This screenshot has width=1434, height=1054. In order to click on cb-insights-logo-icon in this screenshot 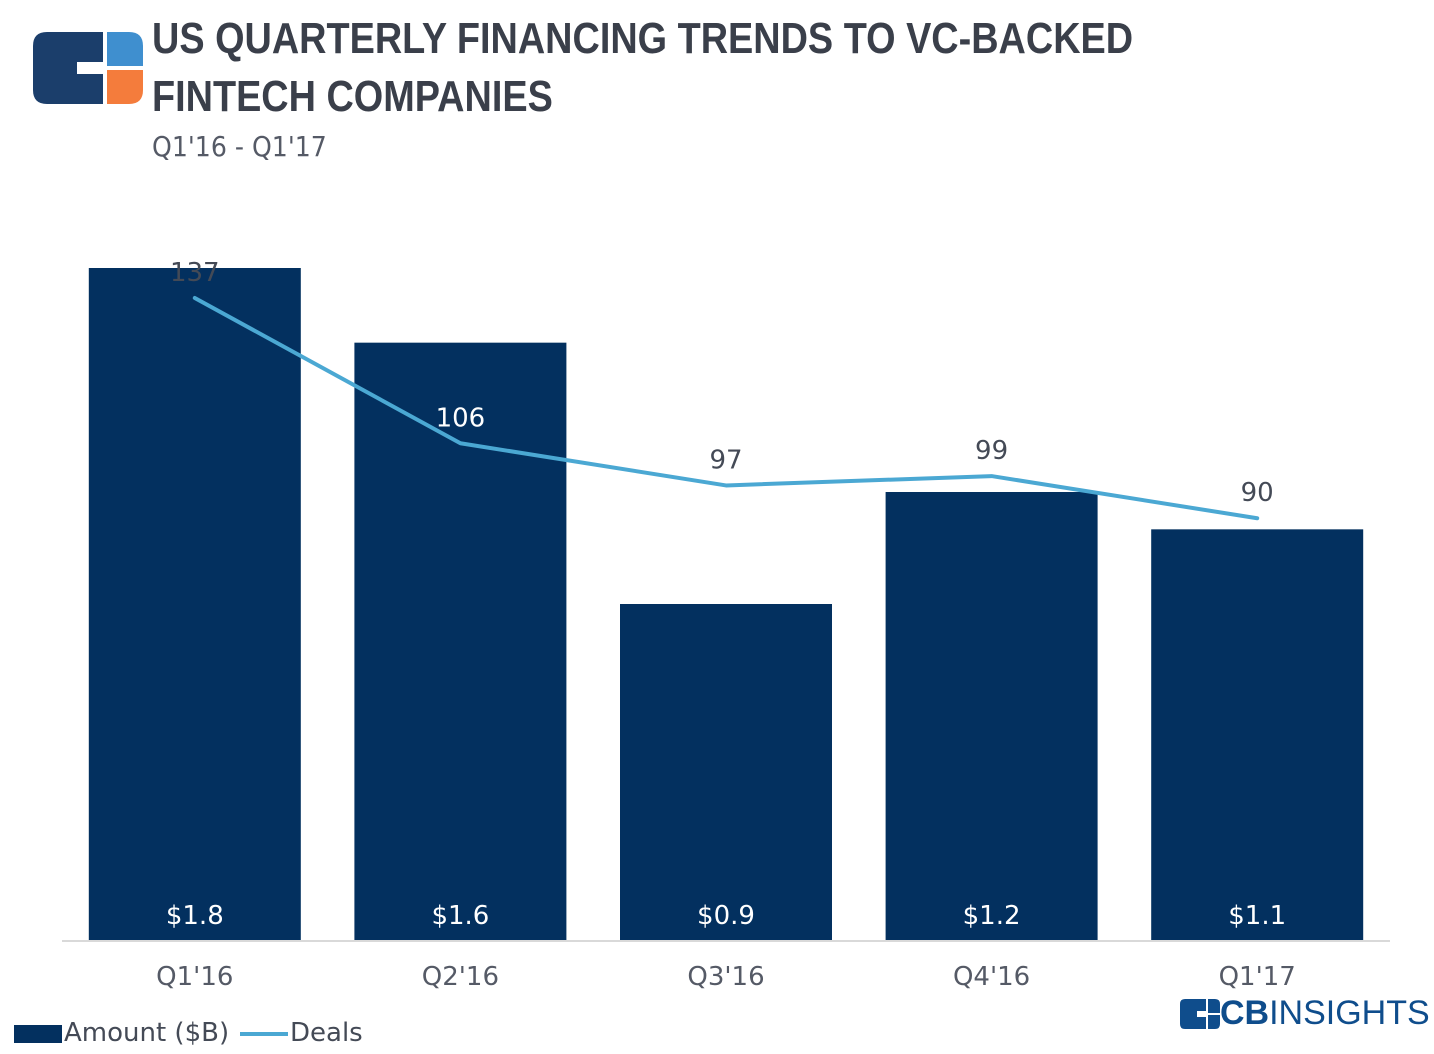, I will do `click(88, 68)`.